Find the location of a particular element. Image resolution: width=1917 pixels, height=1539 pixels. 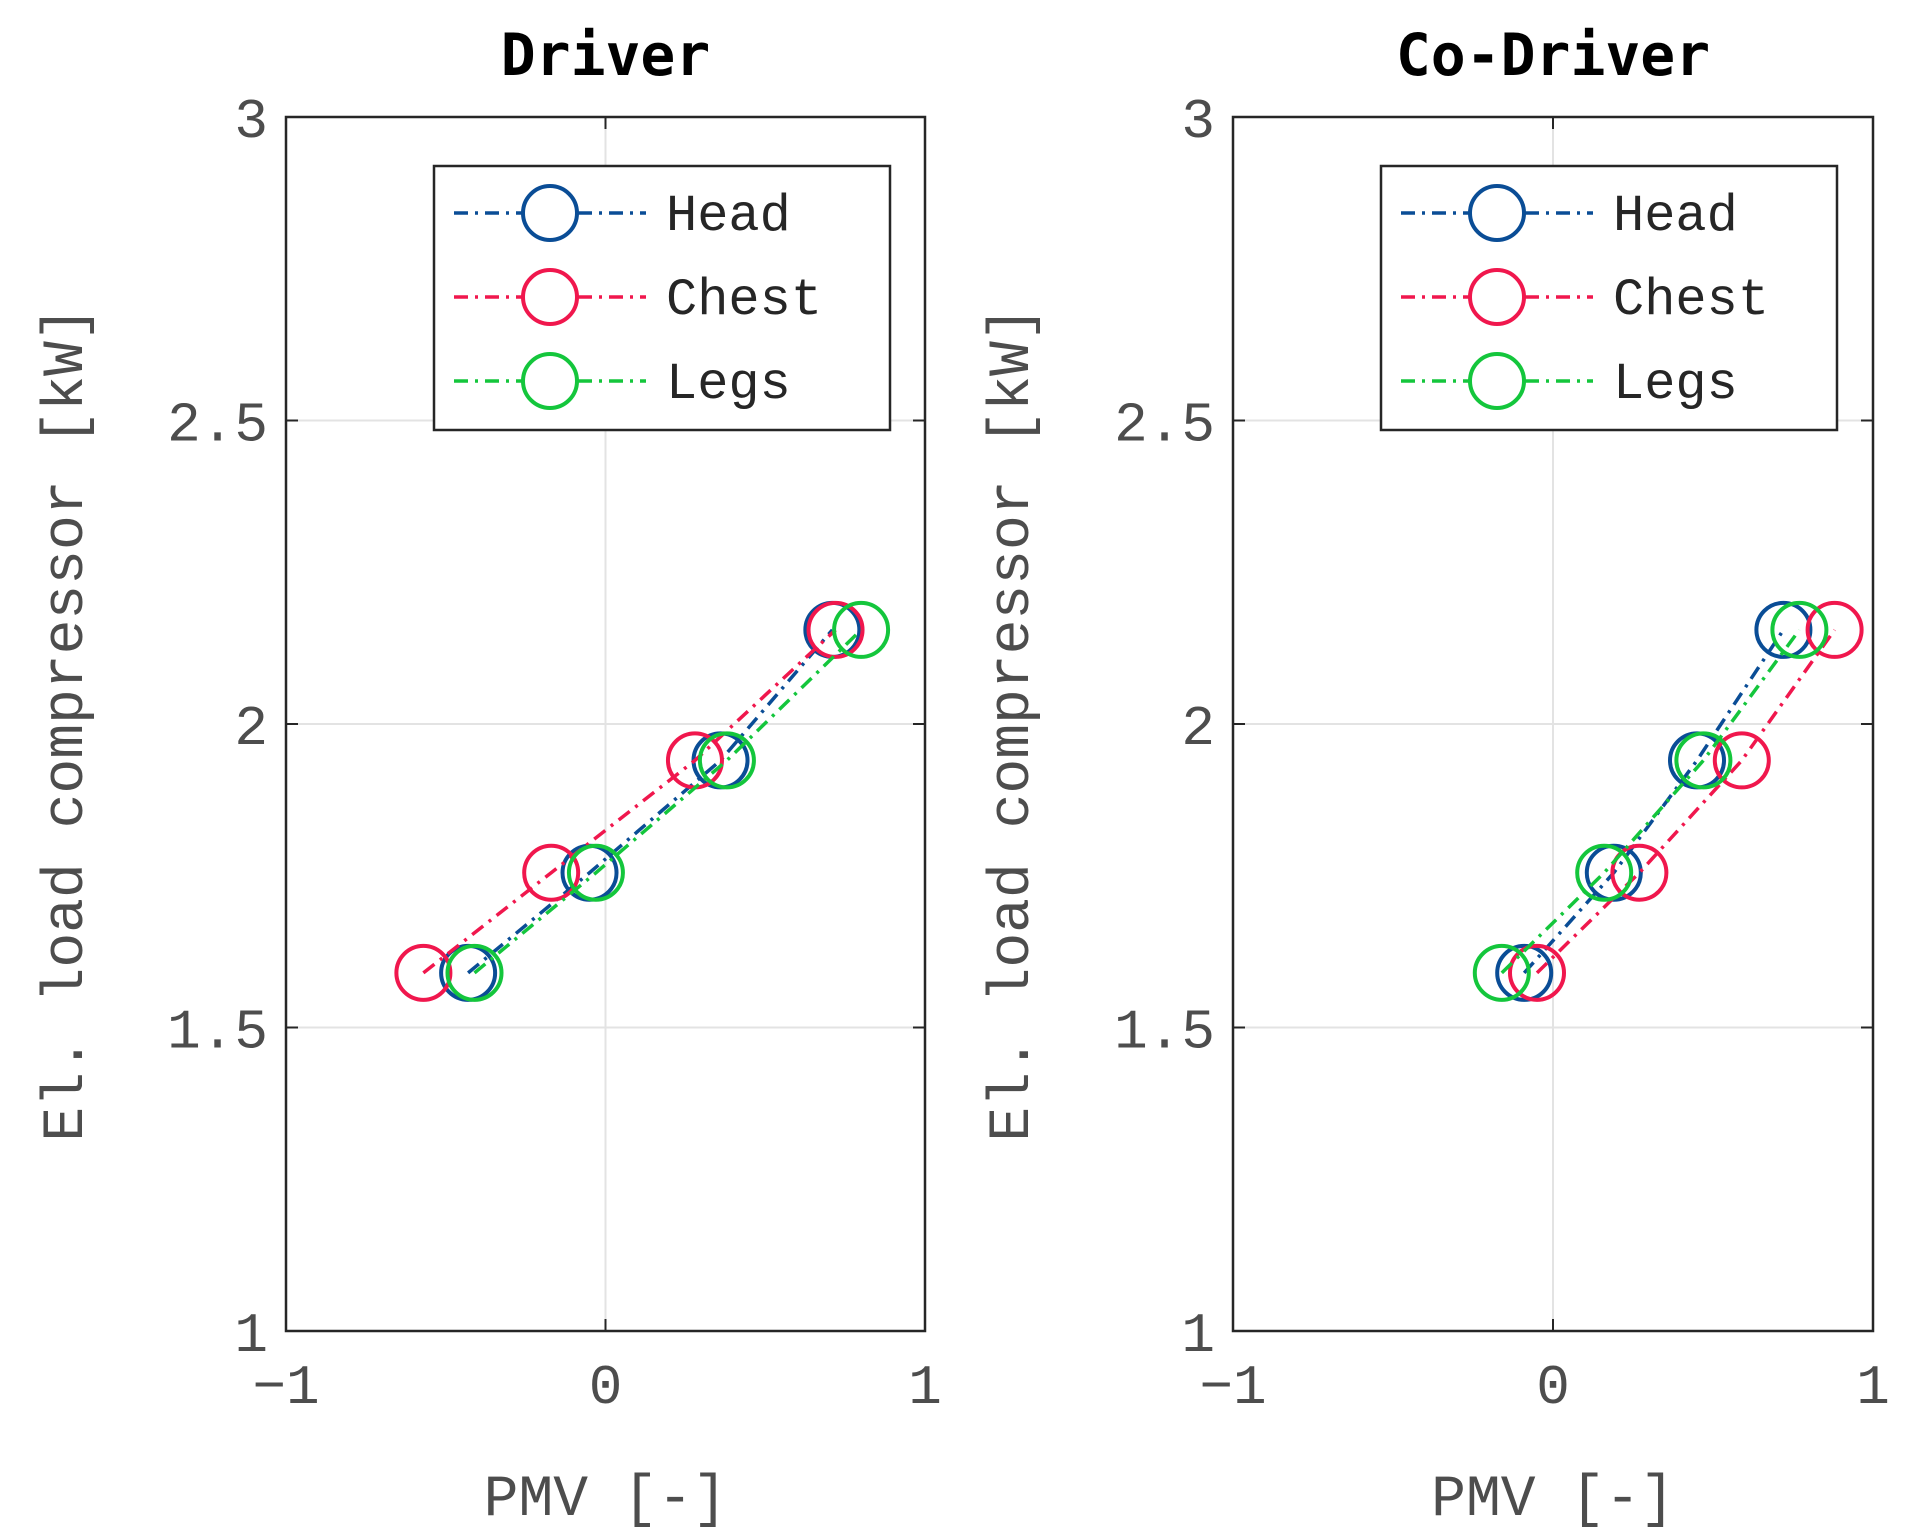

series-line-legs is located at coordinates (1650, 801).